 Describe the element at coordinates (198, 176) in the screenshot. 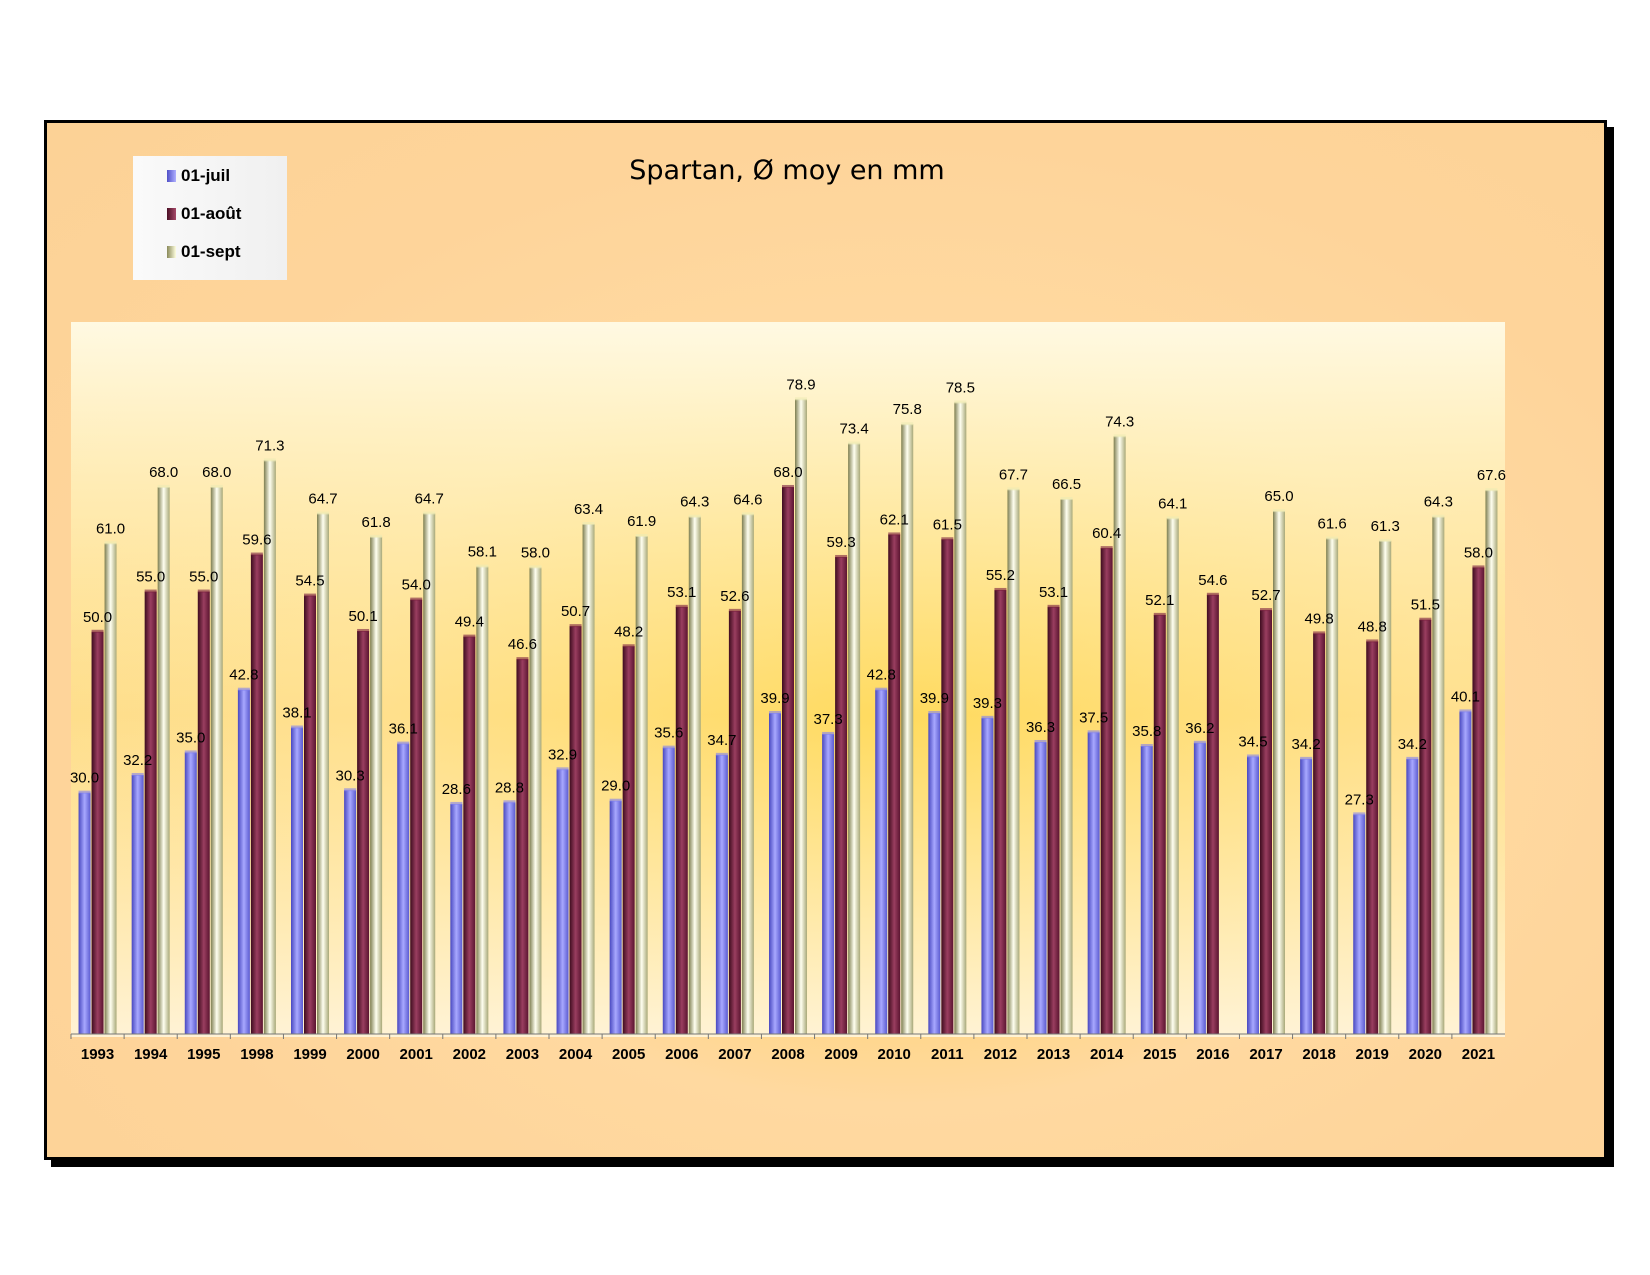

I see `legend-item-juil: 01-juil` at that location.